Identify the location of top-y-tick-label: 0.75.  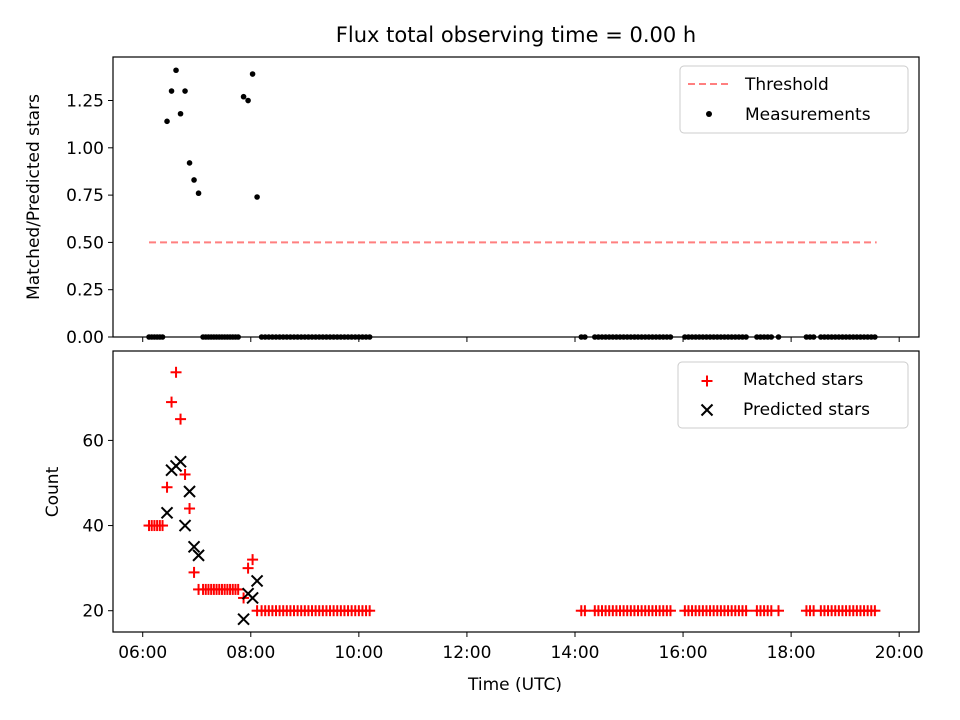
(85, 196).